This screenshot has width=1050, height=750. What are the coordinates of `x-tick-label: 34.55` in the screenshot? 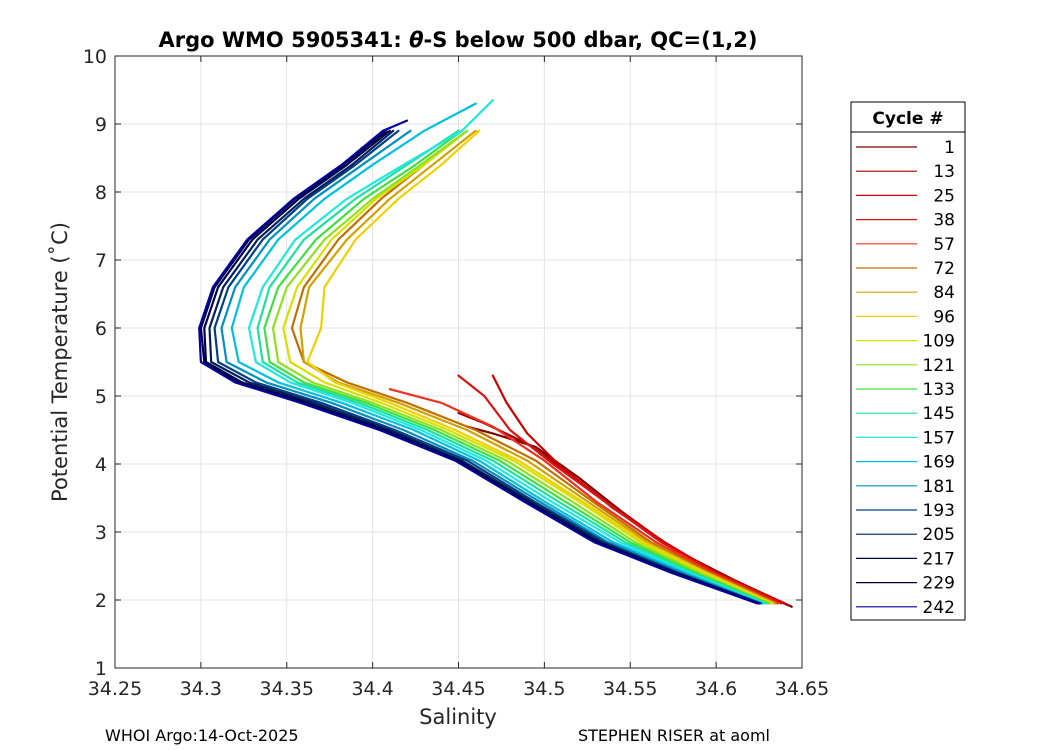 It's located at (630, 689).